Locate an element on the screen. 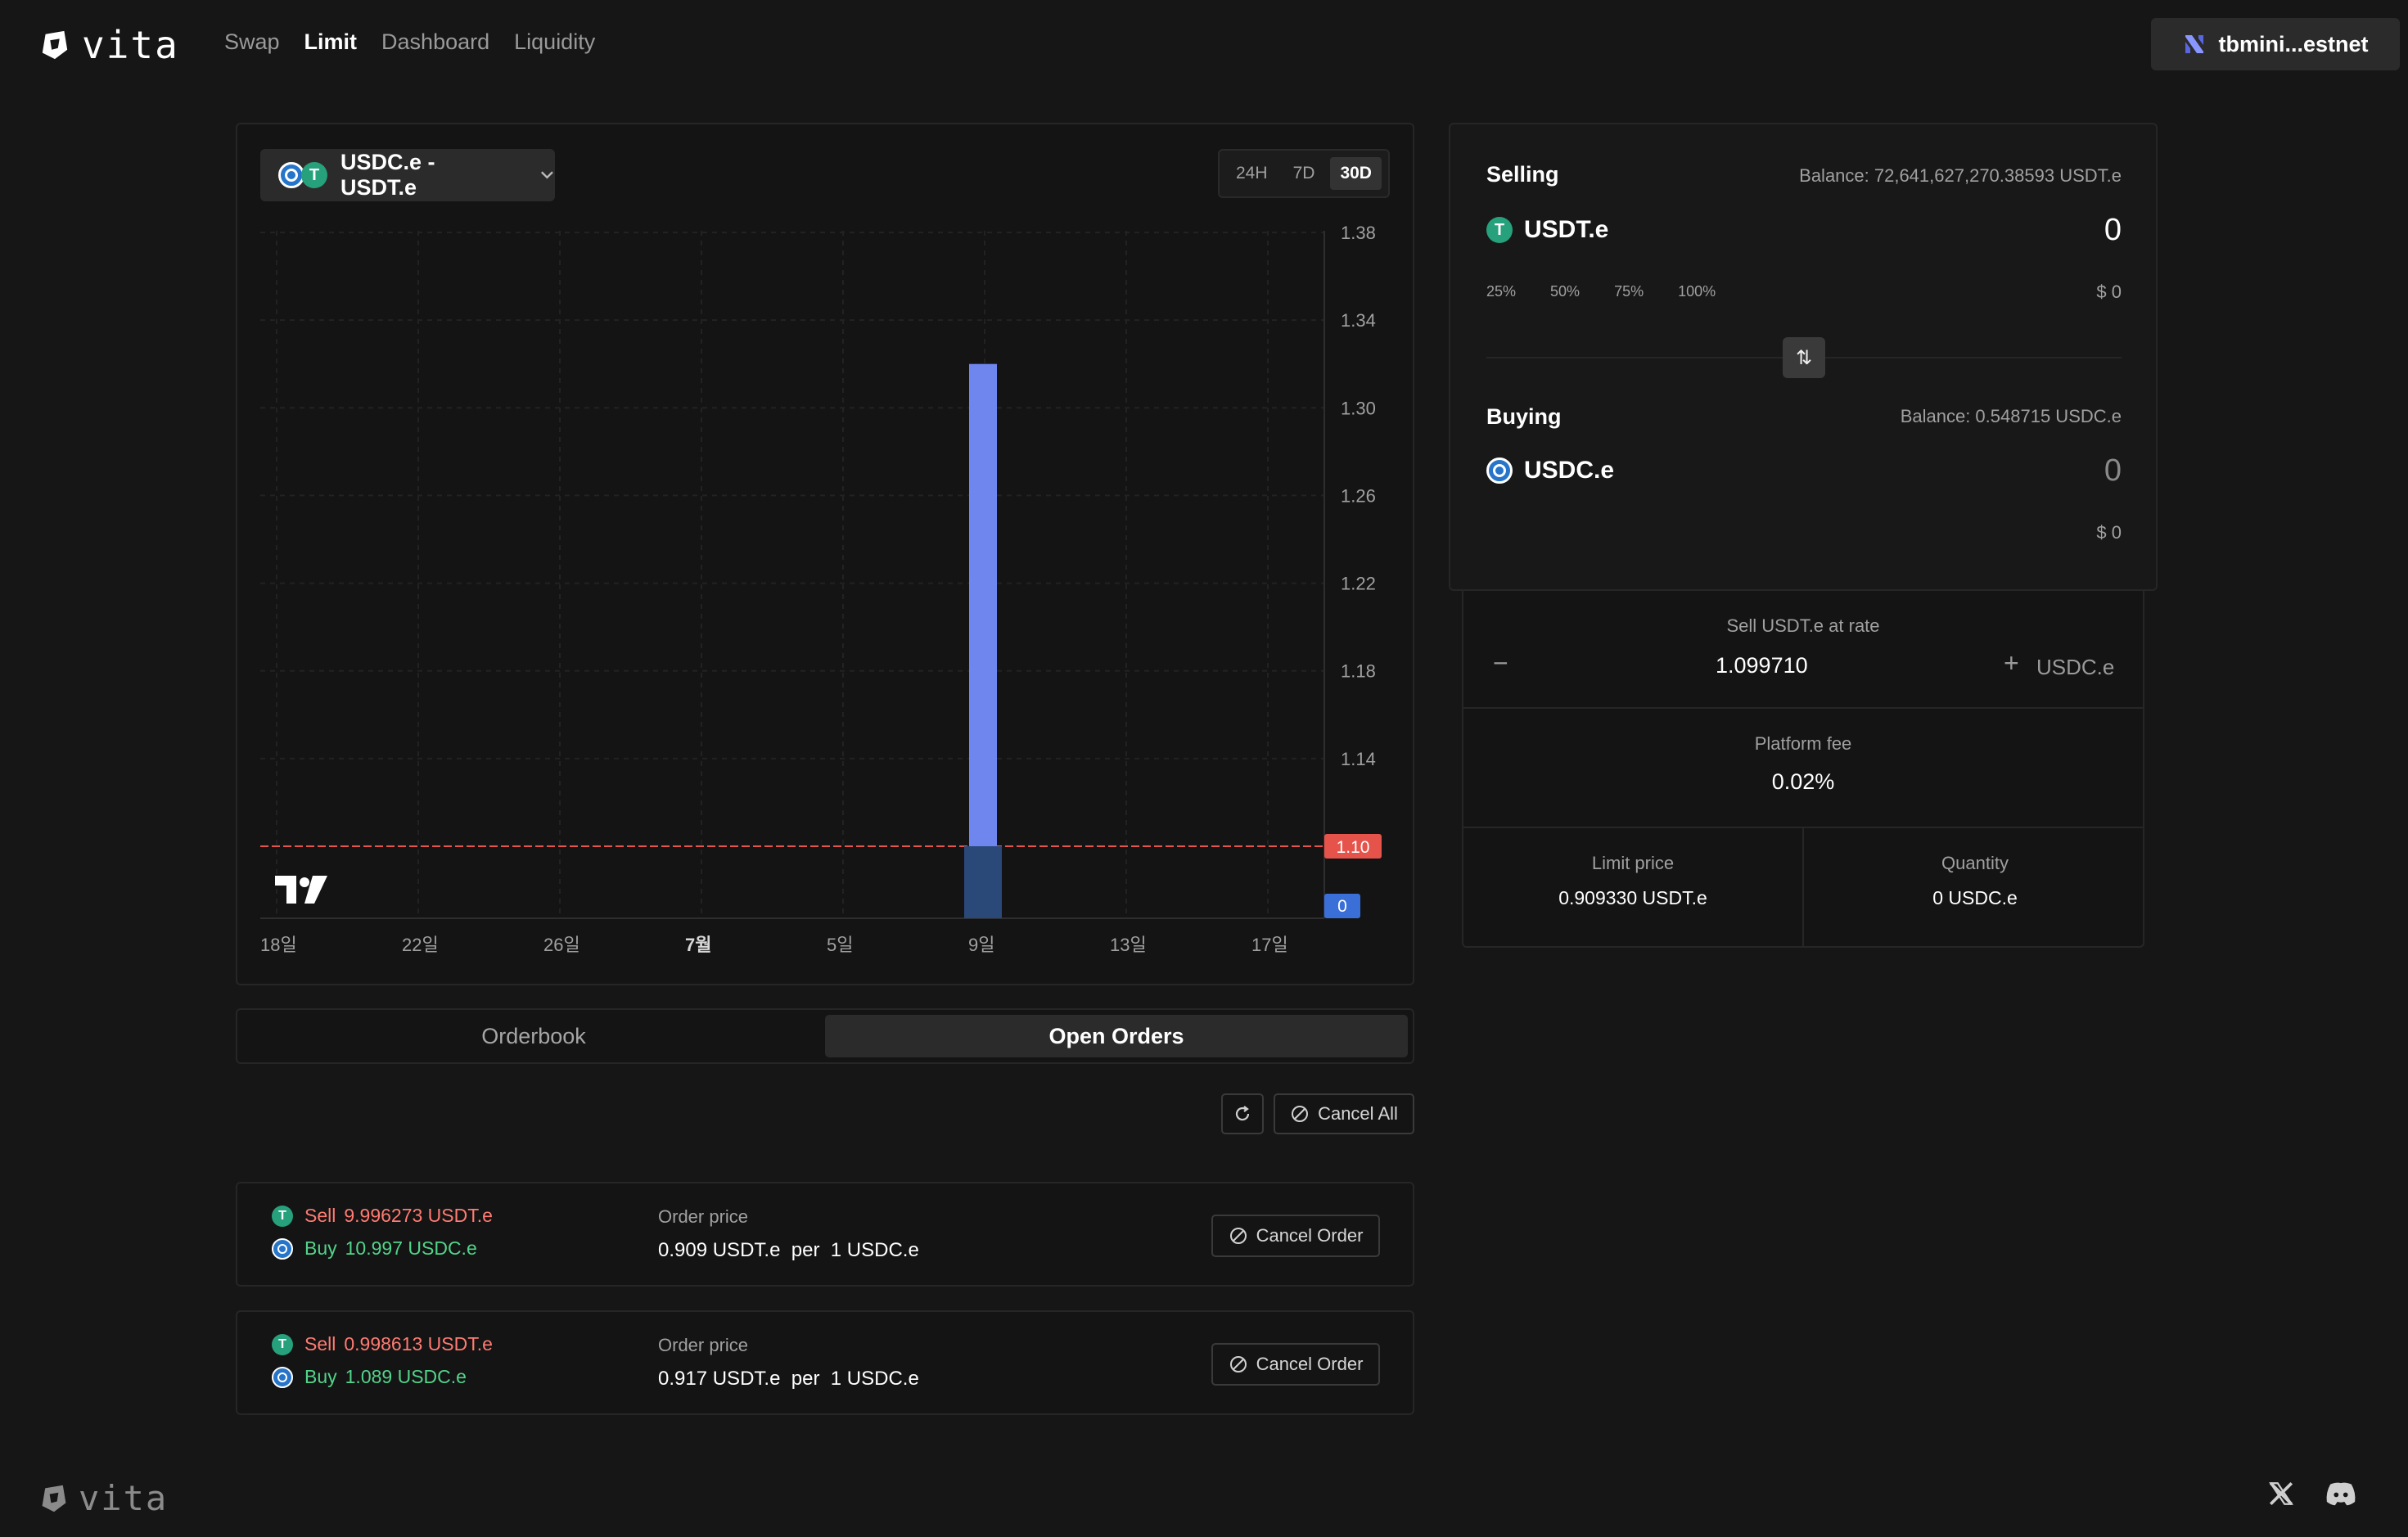 This screenshot has height=1537, width=2408. percent-shortcuts: 25% 50% 75% 100% is located at coordinates (1601, 292).